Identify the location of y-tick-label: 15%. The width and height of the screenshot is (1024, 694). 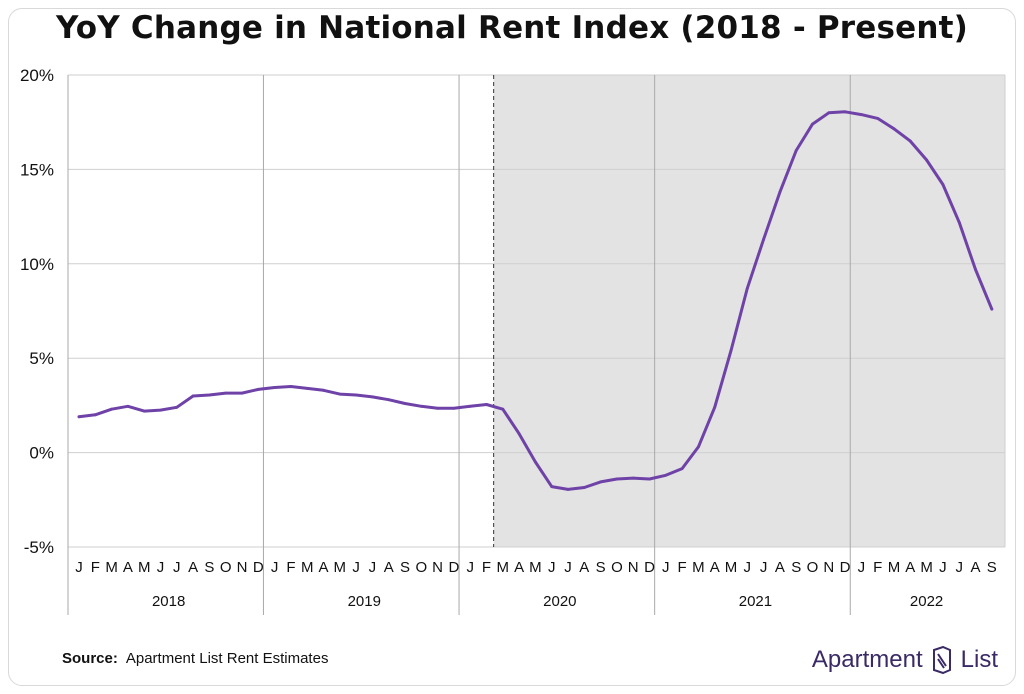
(37, 169).